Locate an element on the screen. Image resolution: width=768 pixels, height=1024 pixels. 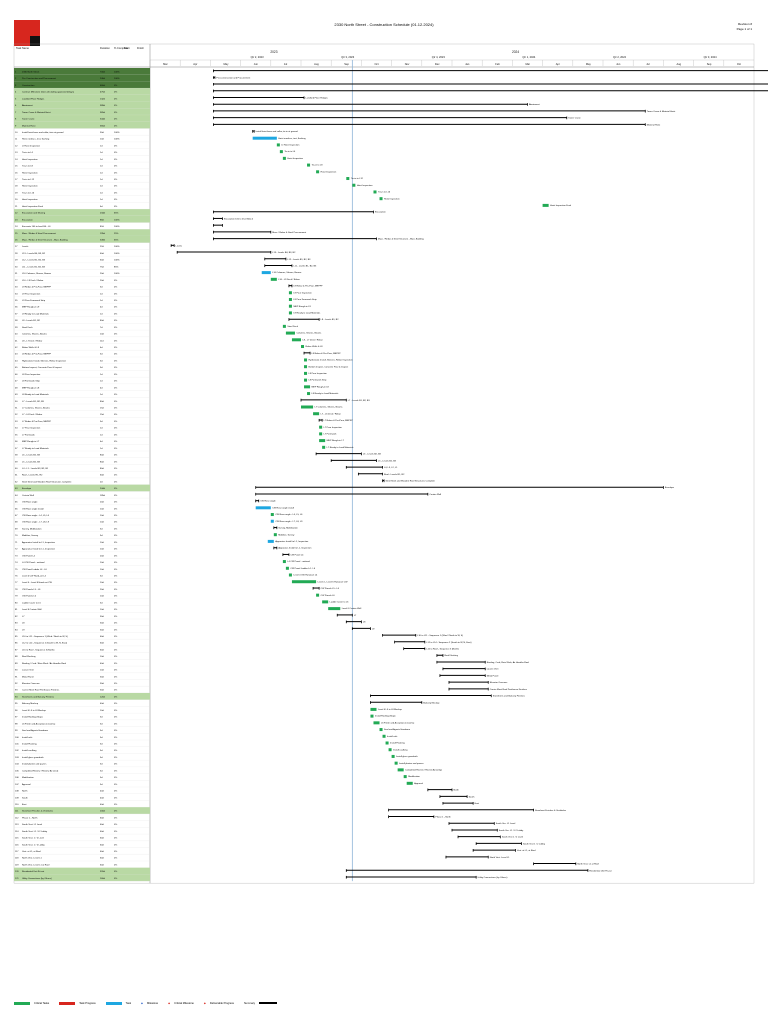
row-id: 112 is located at coordinates (17, 818).